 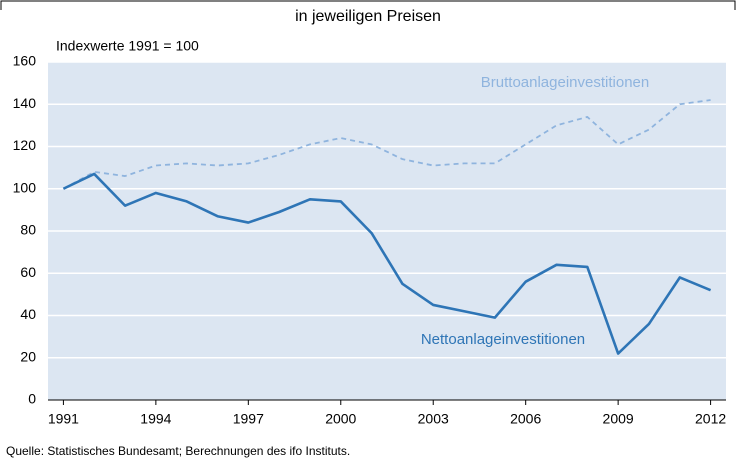 What do you see at coordinates (25, 145) in the screenshot?
I see `y-tick-label: 120` at bounding box center [25, 145].